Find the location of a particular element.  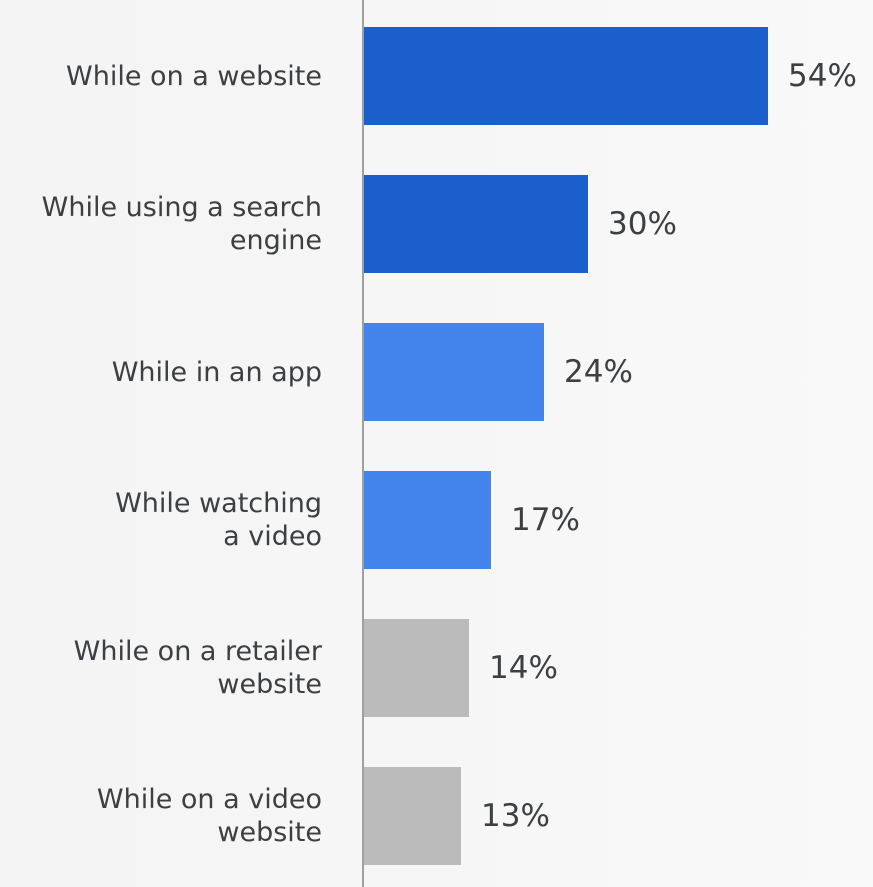

category-label: While on a retailer website is located at coordinates (197, 668).